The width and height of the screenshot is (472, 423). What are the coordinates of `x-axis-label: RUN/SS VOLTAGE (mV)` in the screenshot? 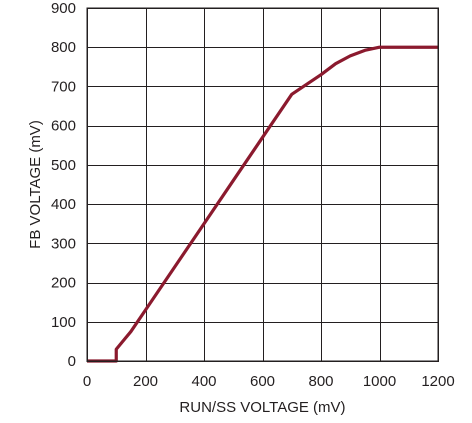 It's located at (262, 407).